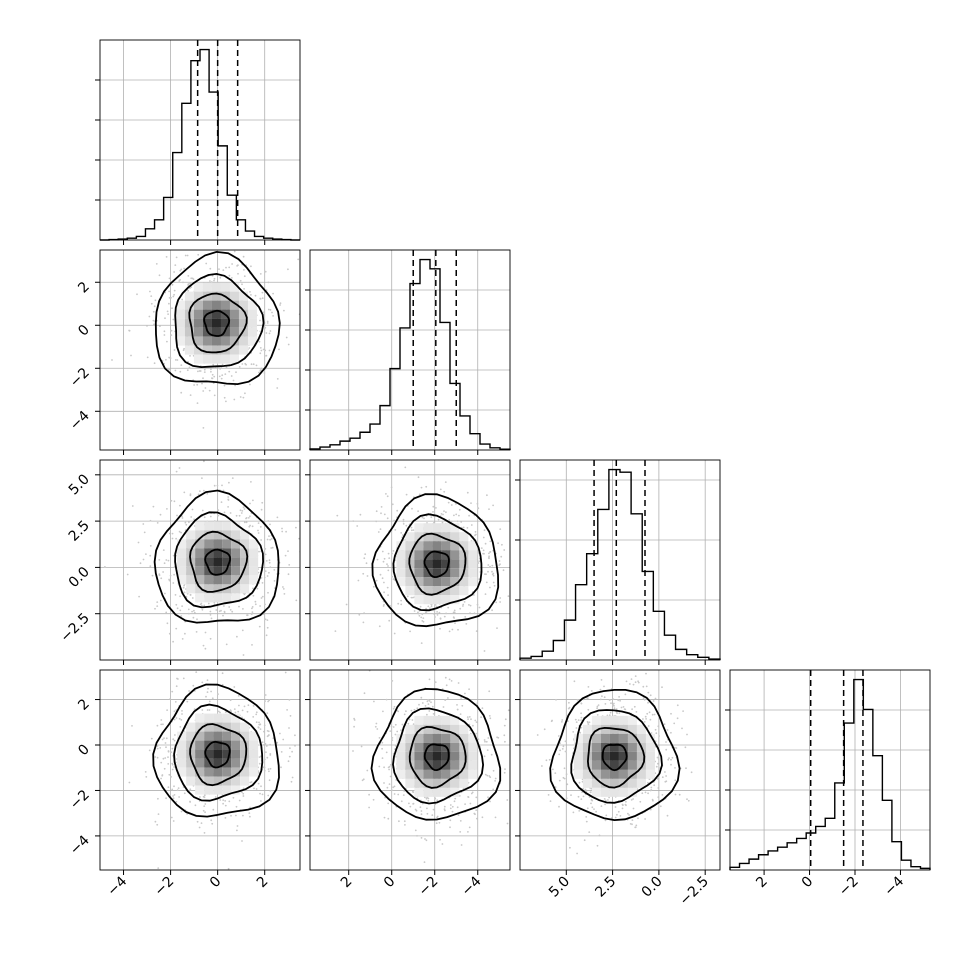 This screenshot has width=970, height=970. Describe the element at coordinates (615, 755) in the screenshot. I see `contour-line` at that location.